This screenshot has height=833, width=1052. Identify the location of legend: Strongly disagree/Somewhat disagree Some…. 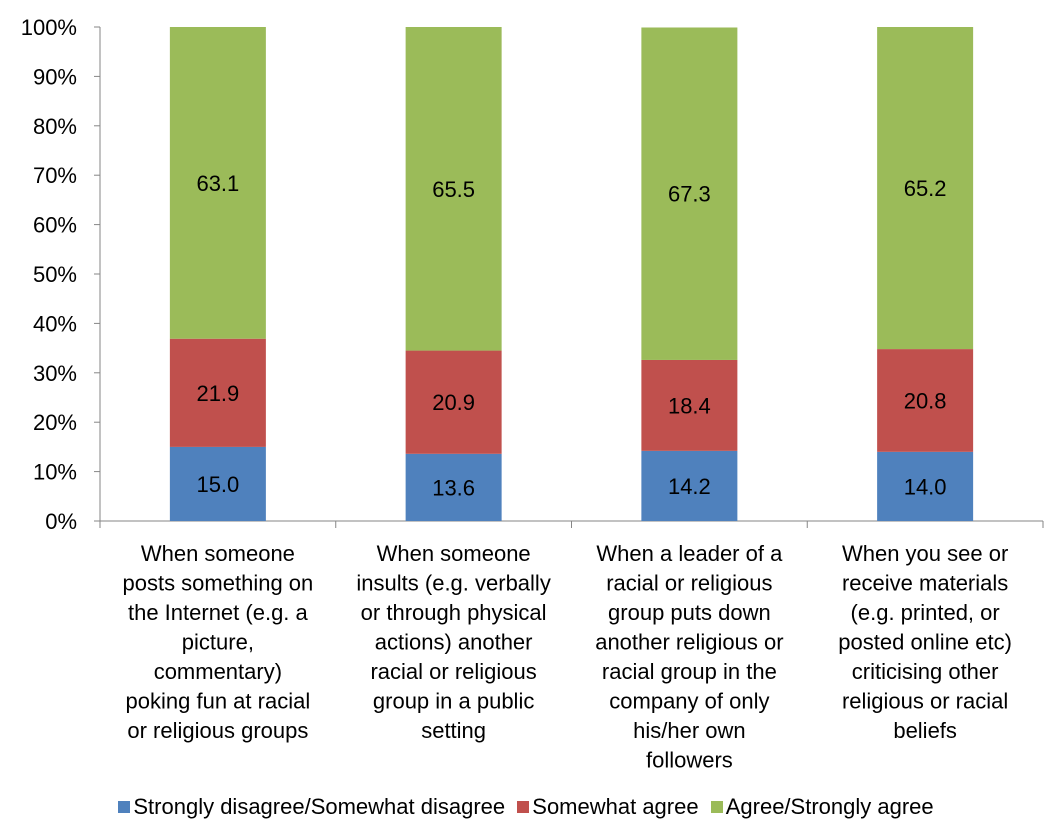
(526, 807).